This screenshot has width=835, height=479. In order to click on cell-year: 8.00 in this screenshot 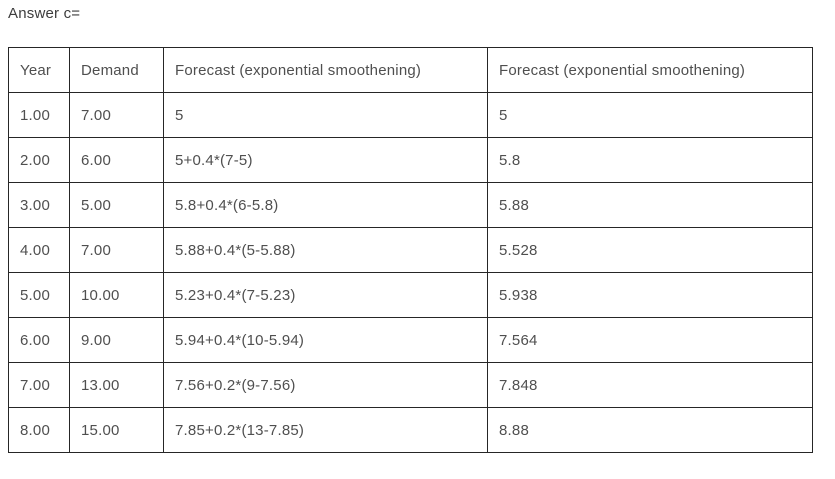, I will do `click(39, 430)`.